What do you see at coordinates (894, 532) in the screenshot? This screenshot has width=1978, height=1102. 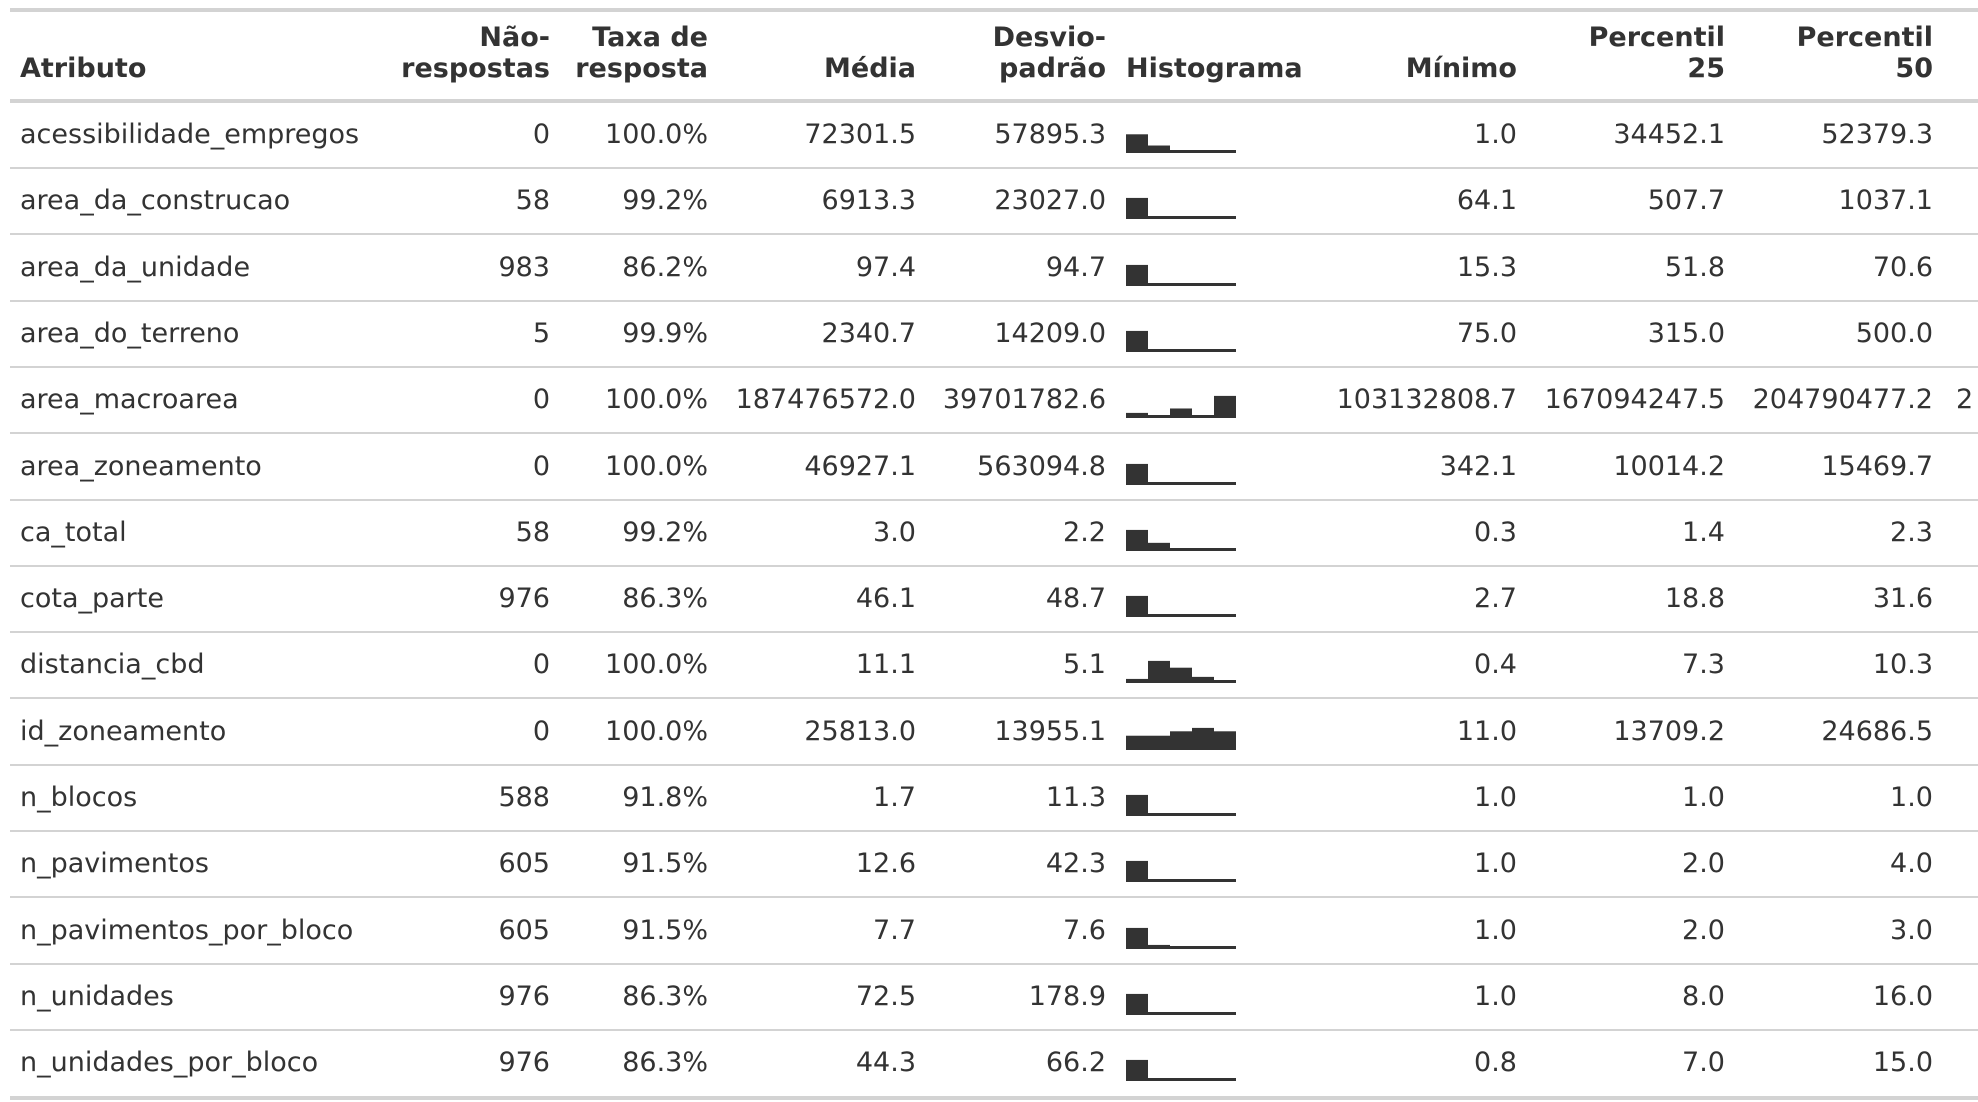 I see `cell-media: 3.0` at bounding box center [894, 532].